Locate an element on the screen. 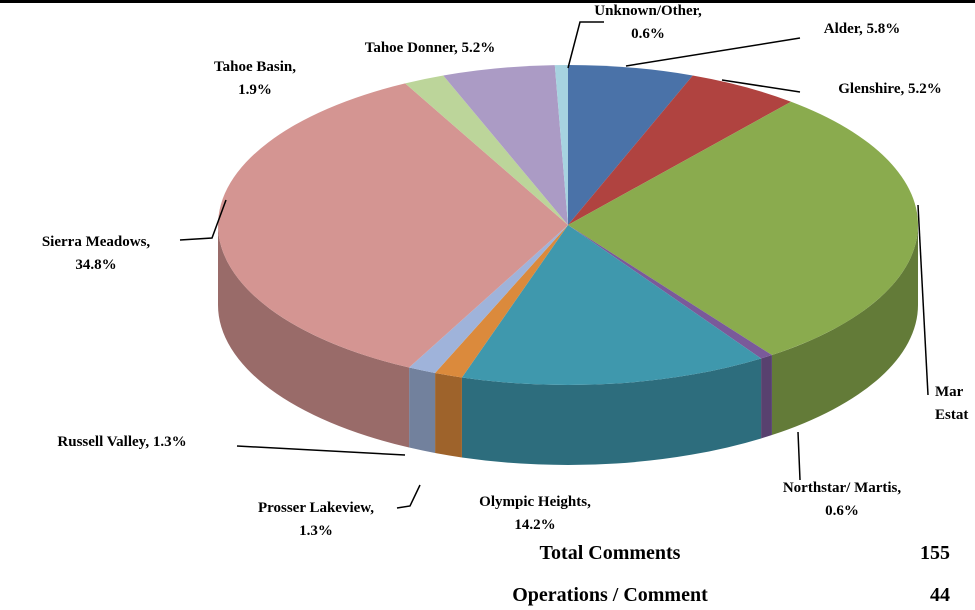  slice-label: Sierra Meadows, is located at coordinates (96, 242).